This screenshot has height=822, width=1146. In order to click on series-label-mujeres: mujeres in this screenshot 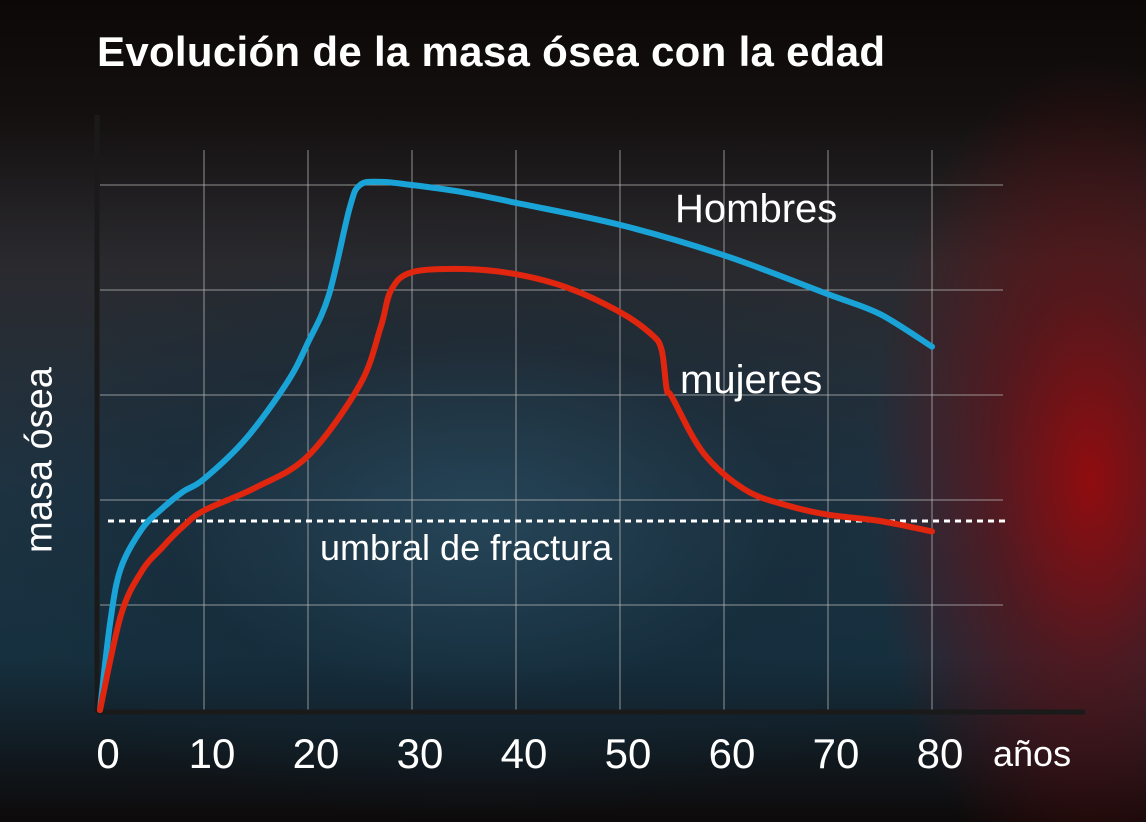, I will do `click(751, 380)`.